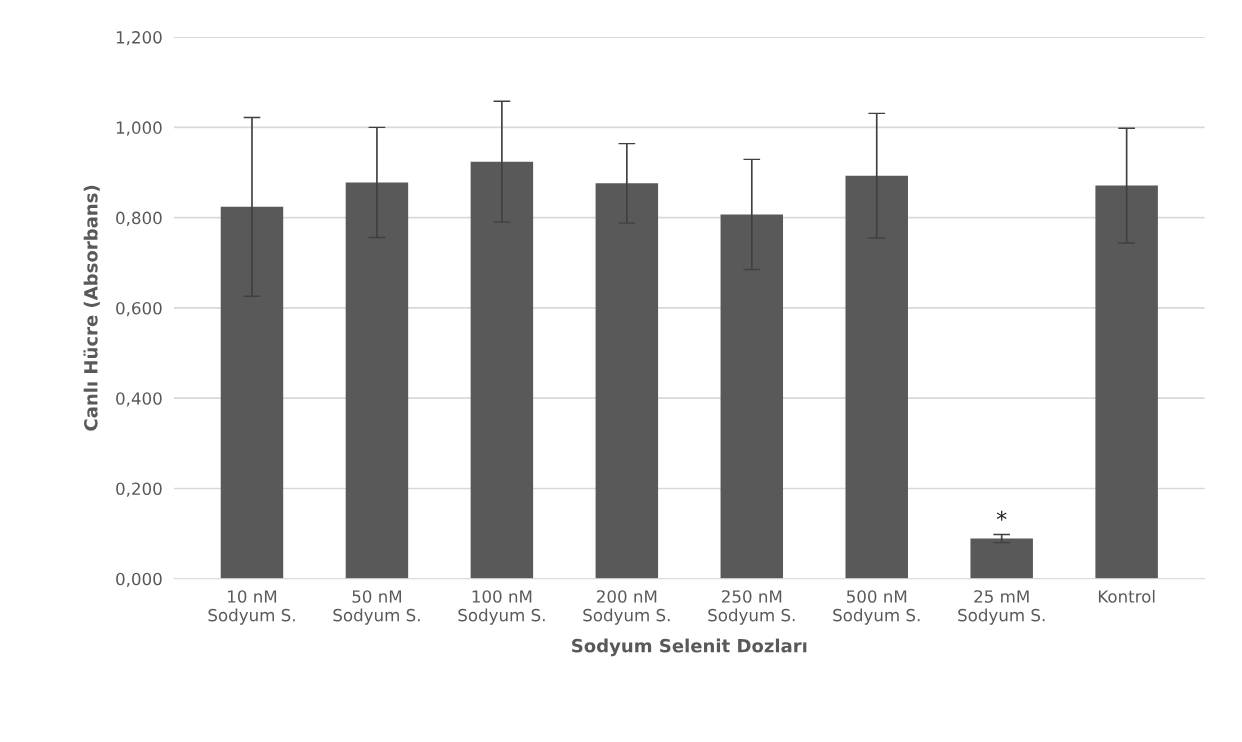 Image resolution: width=1242 pixels, height=742 pixels. What do you see at coordinates (91, 308) in the screenshot?
I see `y-axis-title: Canlı Hücre (Absorbans)` at bounding box center [91, 308].